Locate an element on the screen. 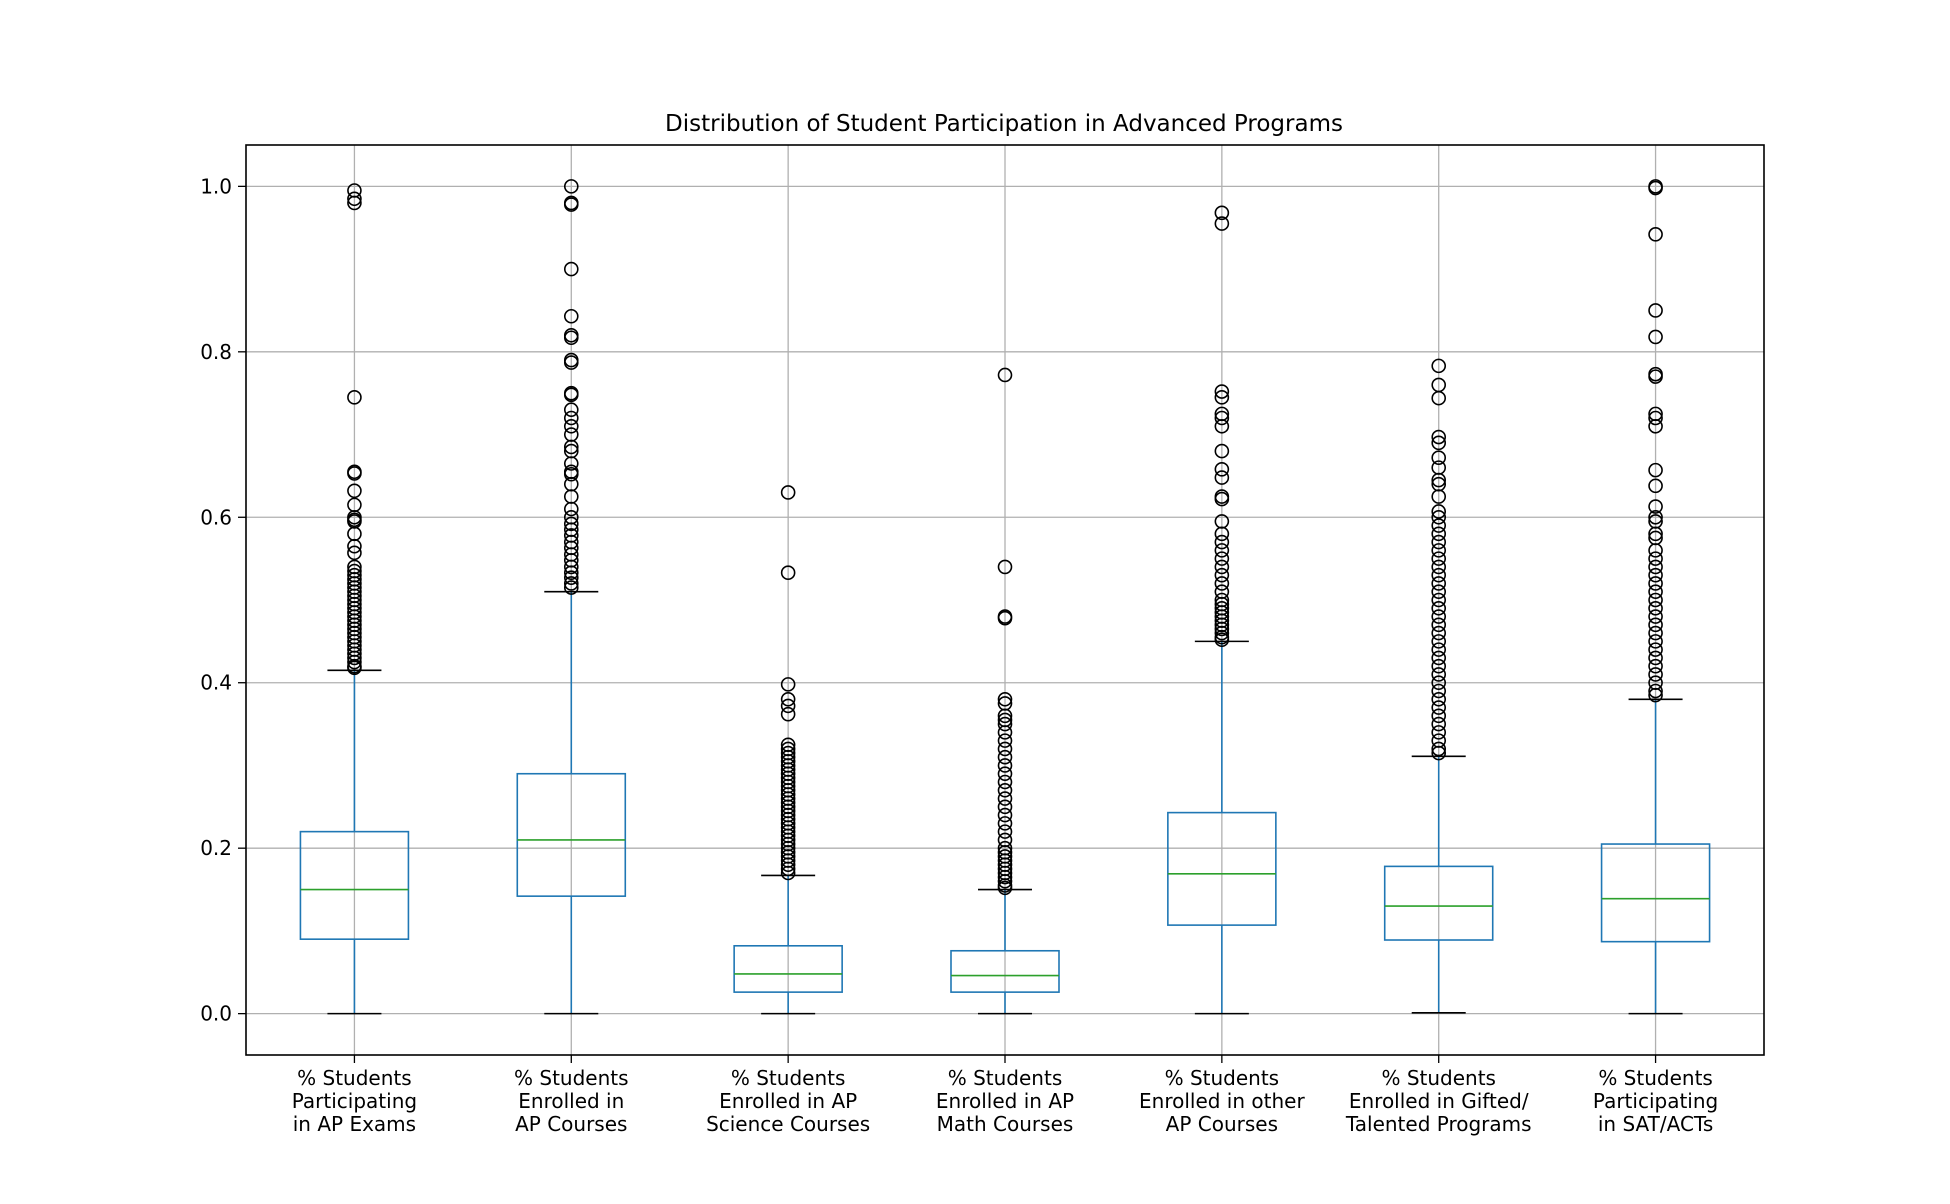 This screenshot has height=1204, width=1950. x-tick-label-line: Enrolled in AP is located at coordinates (788, 1101).